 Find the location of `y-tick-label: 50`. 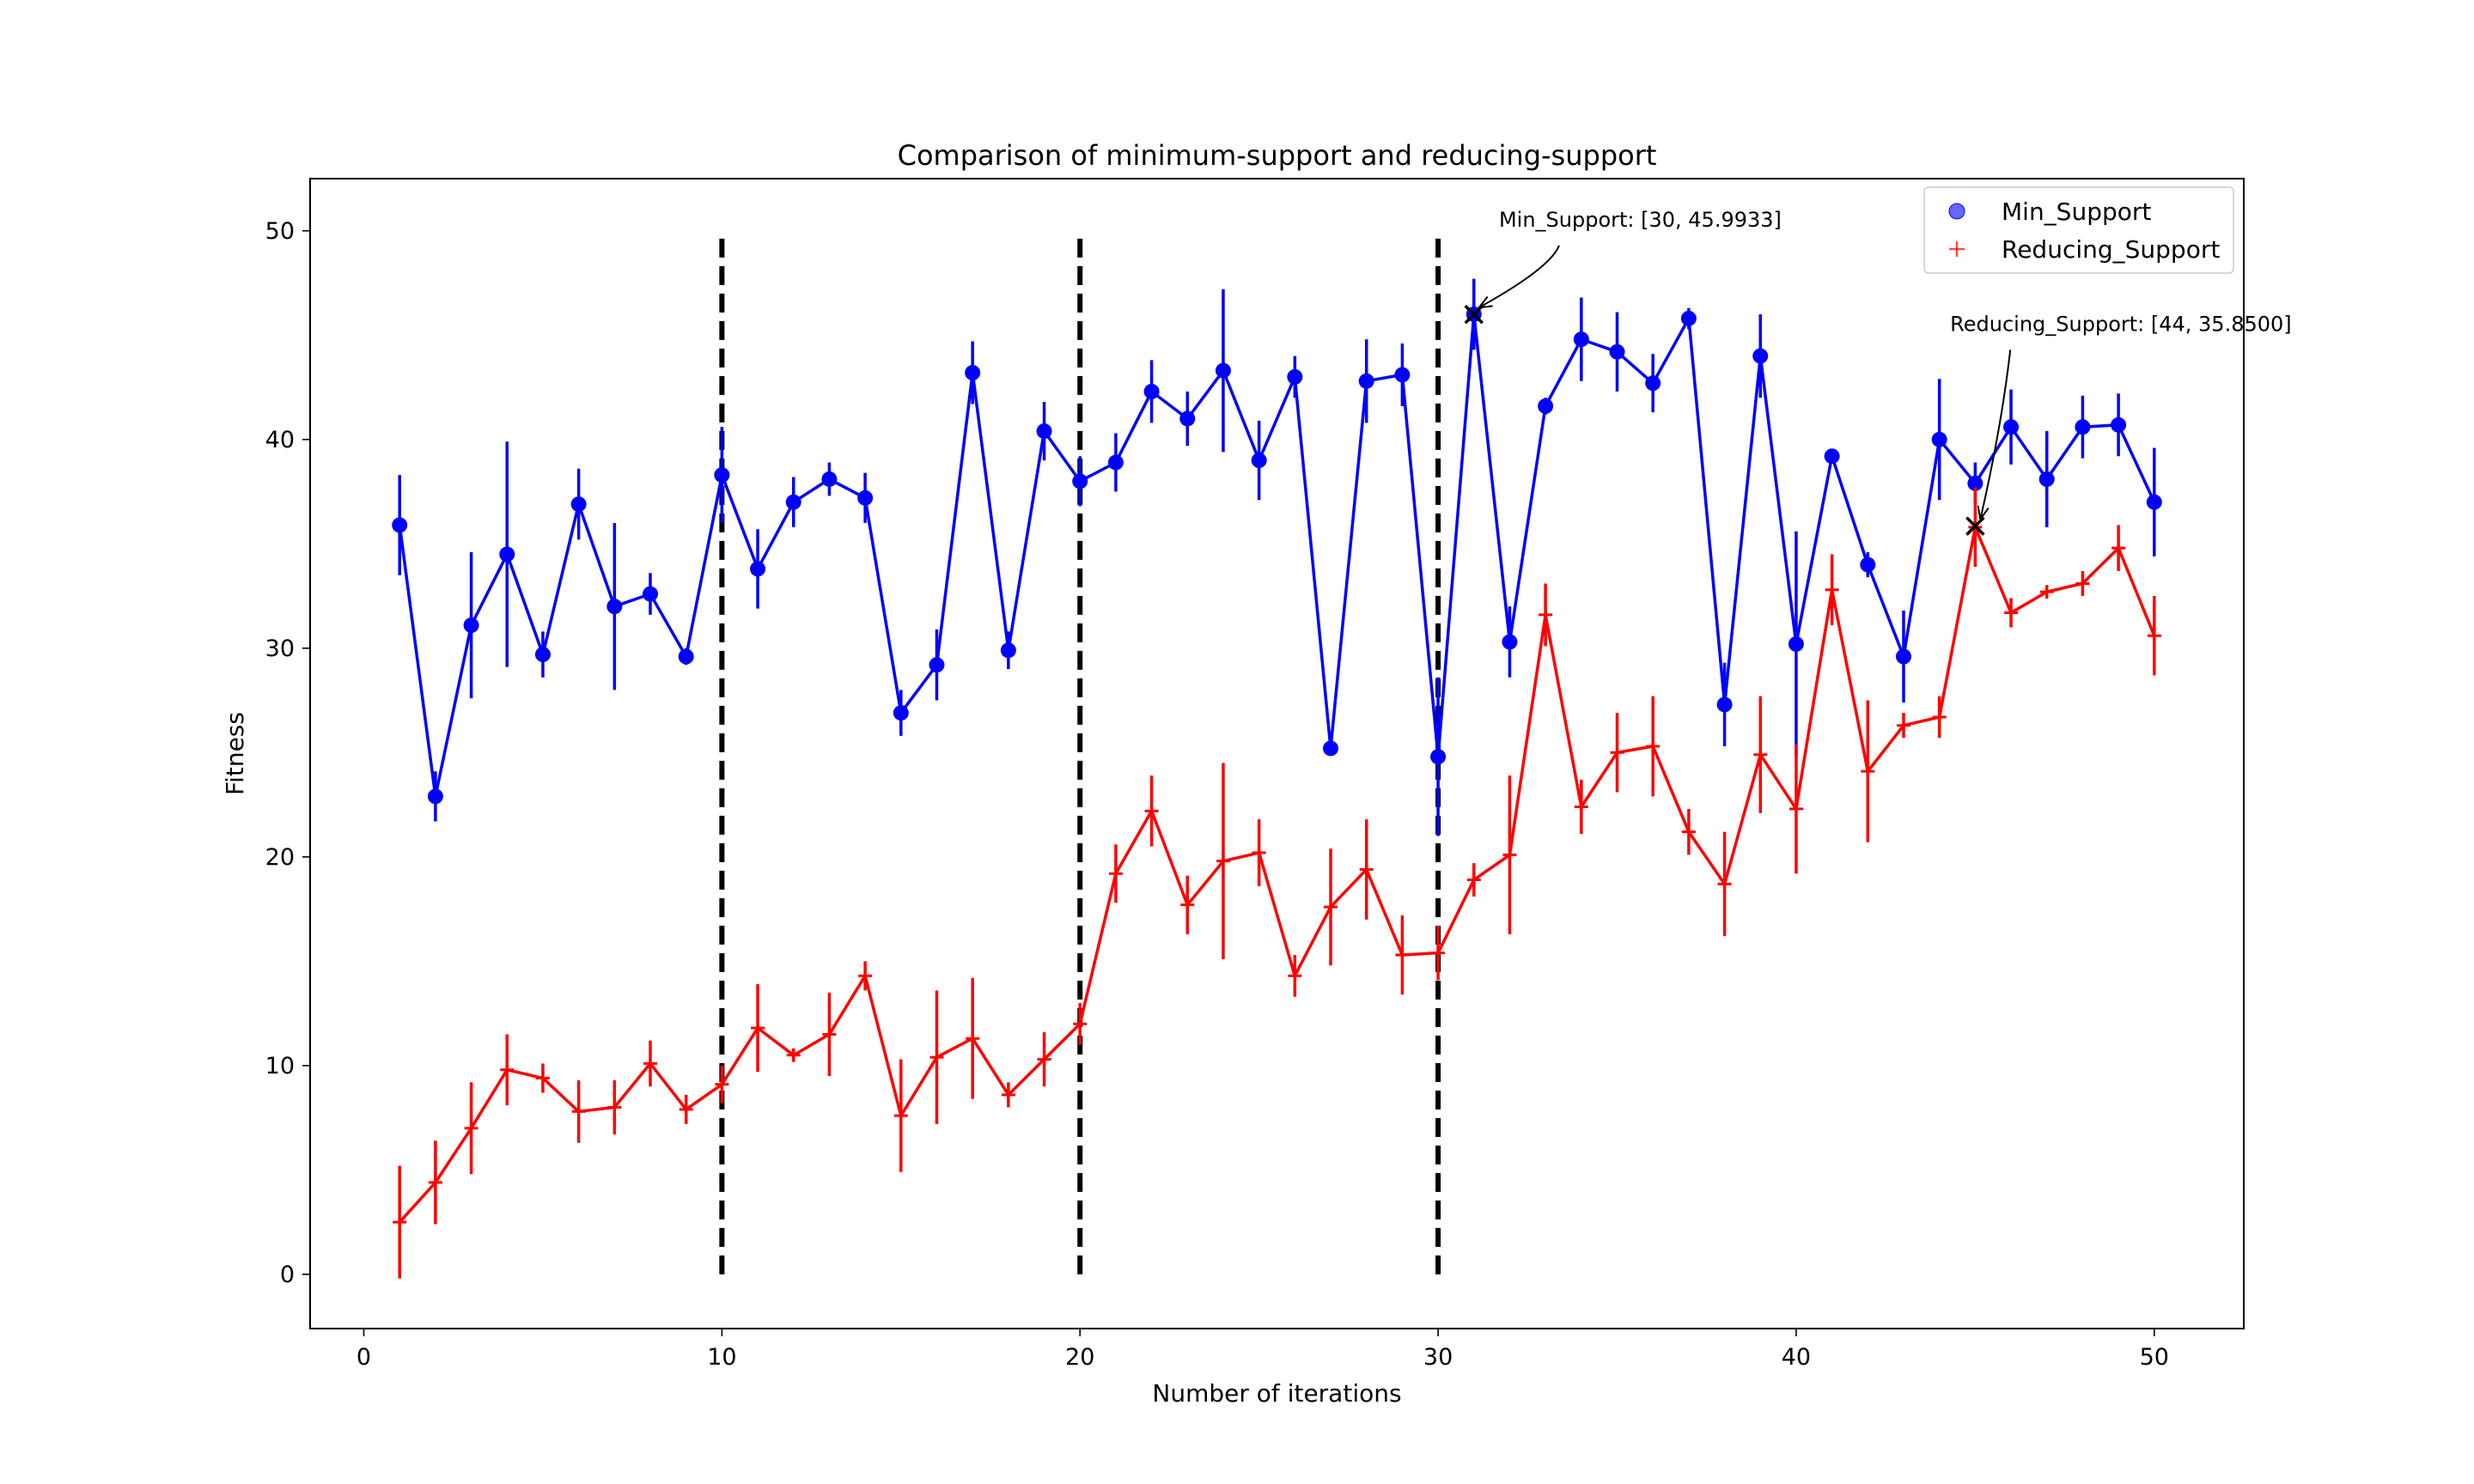

y-tick-label: 50 is located at coordinates (280, 231).